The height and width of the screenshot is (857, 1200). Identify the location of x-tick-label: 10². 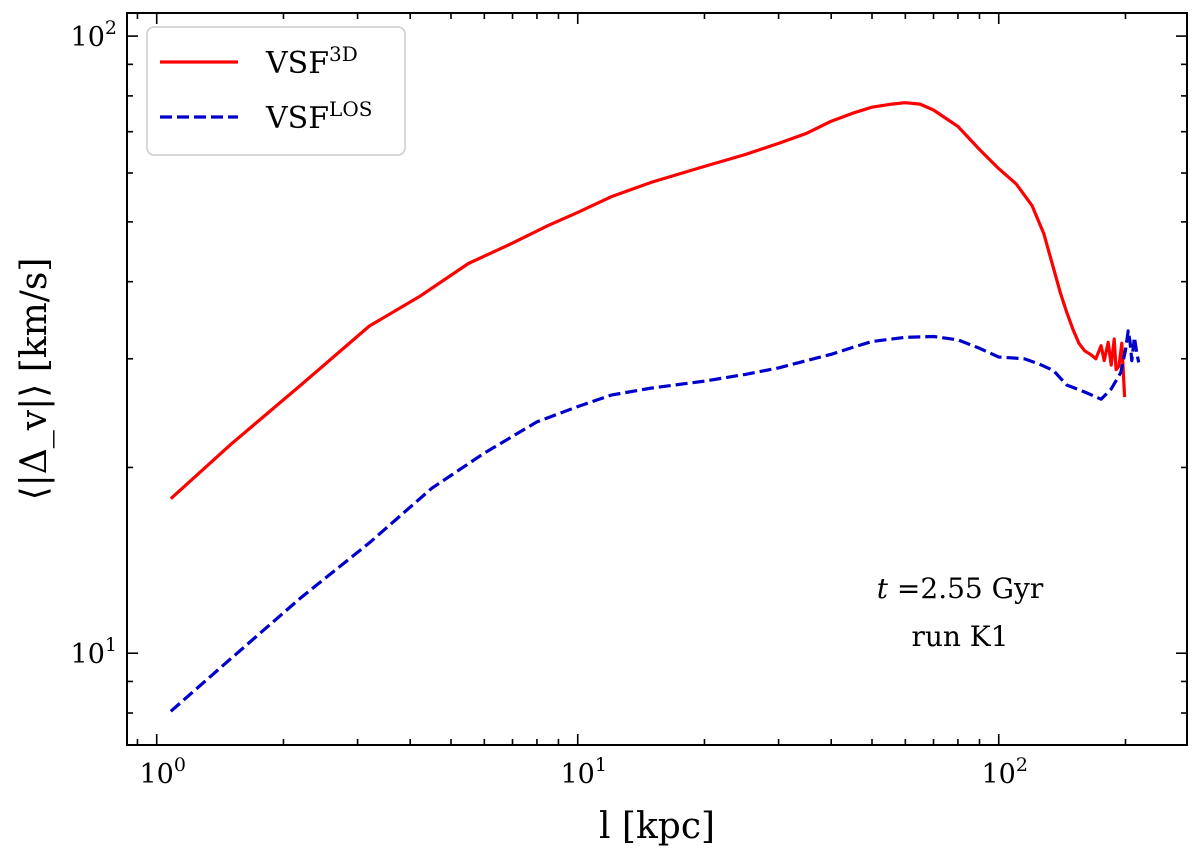
(1005, 772).